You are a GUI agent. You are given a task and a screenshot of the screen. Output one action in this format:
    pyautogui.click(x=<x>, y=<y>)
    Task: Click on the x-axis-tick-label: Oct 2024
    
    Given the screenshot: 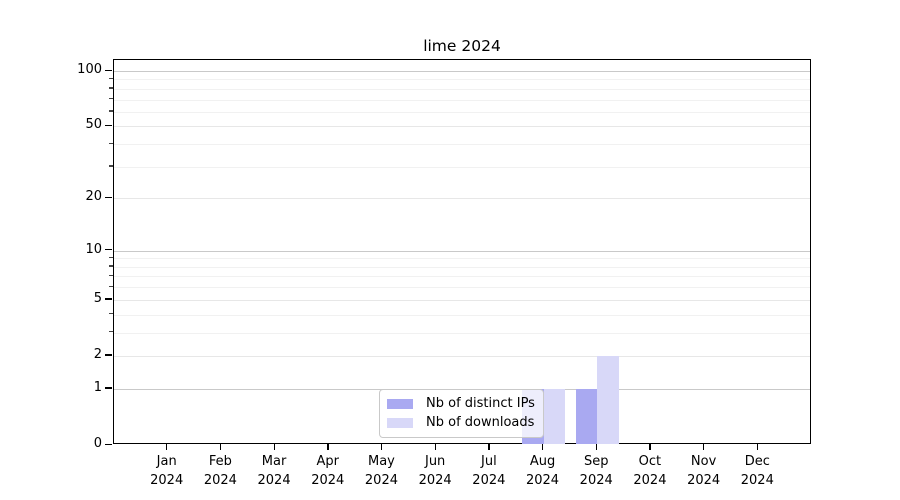 What is the action you would take?
    pyautogui.click(x=650, y=471)
    